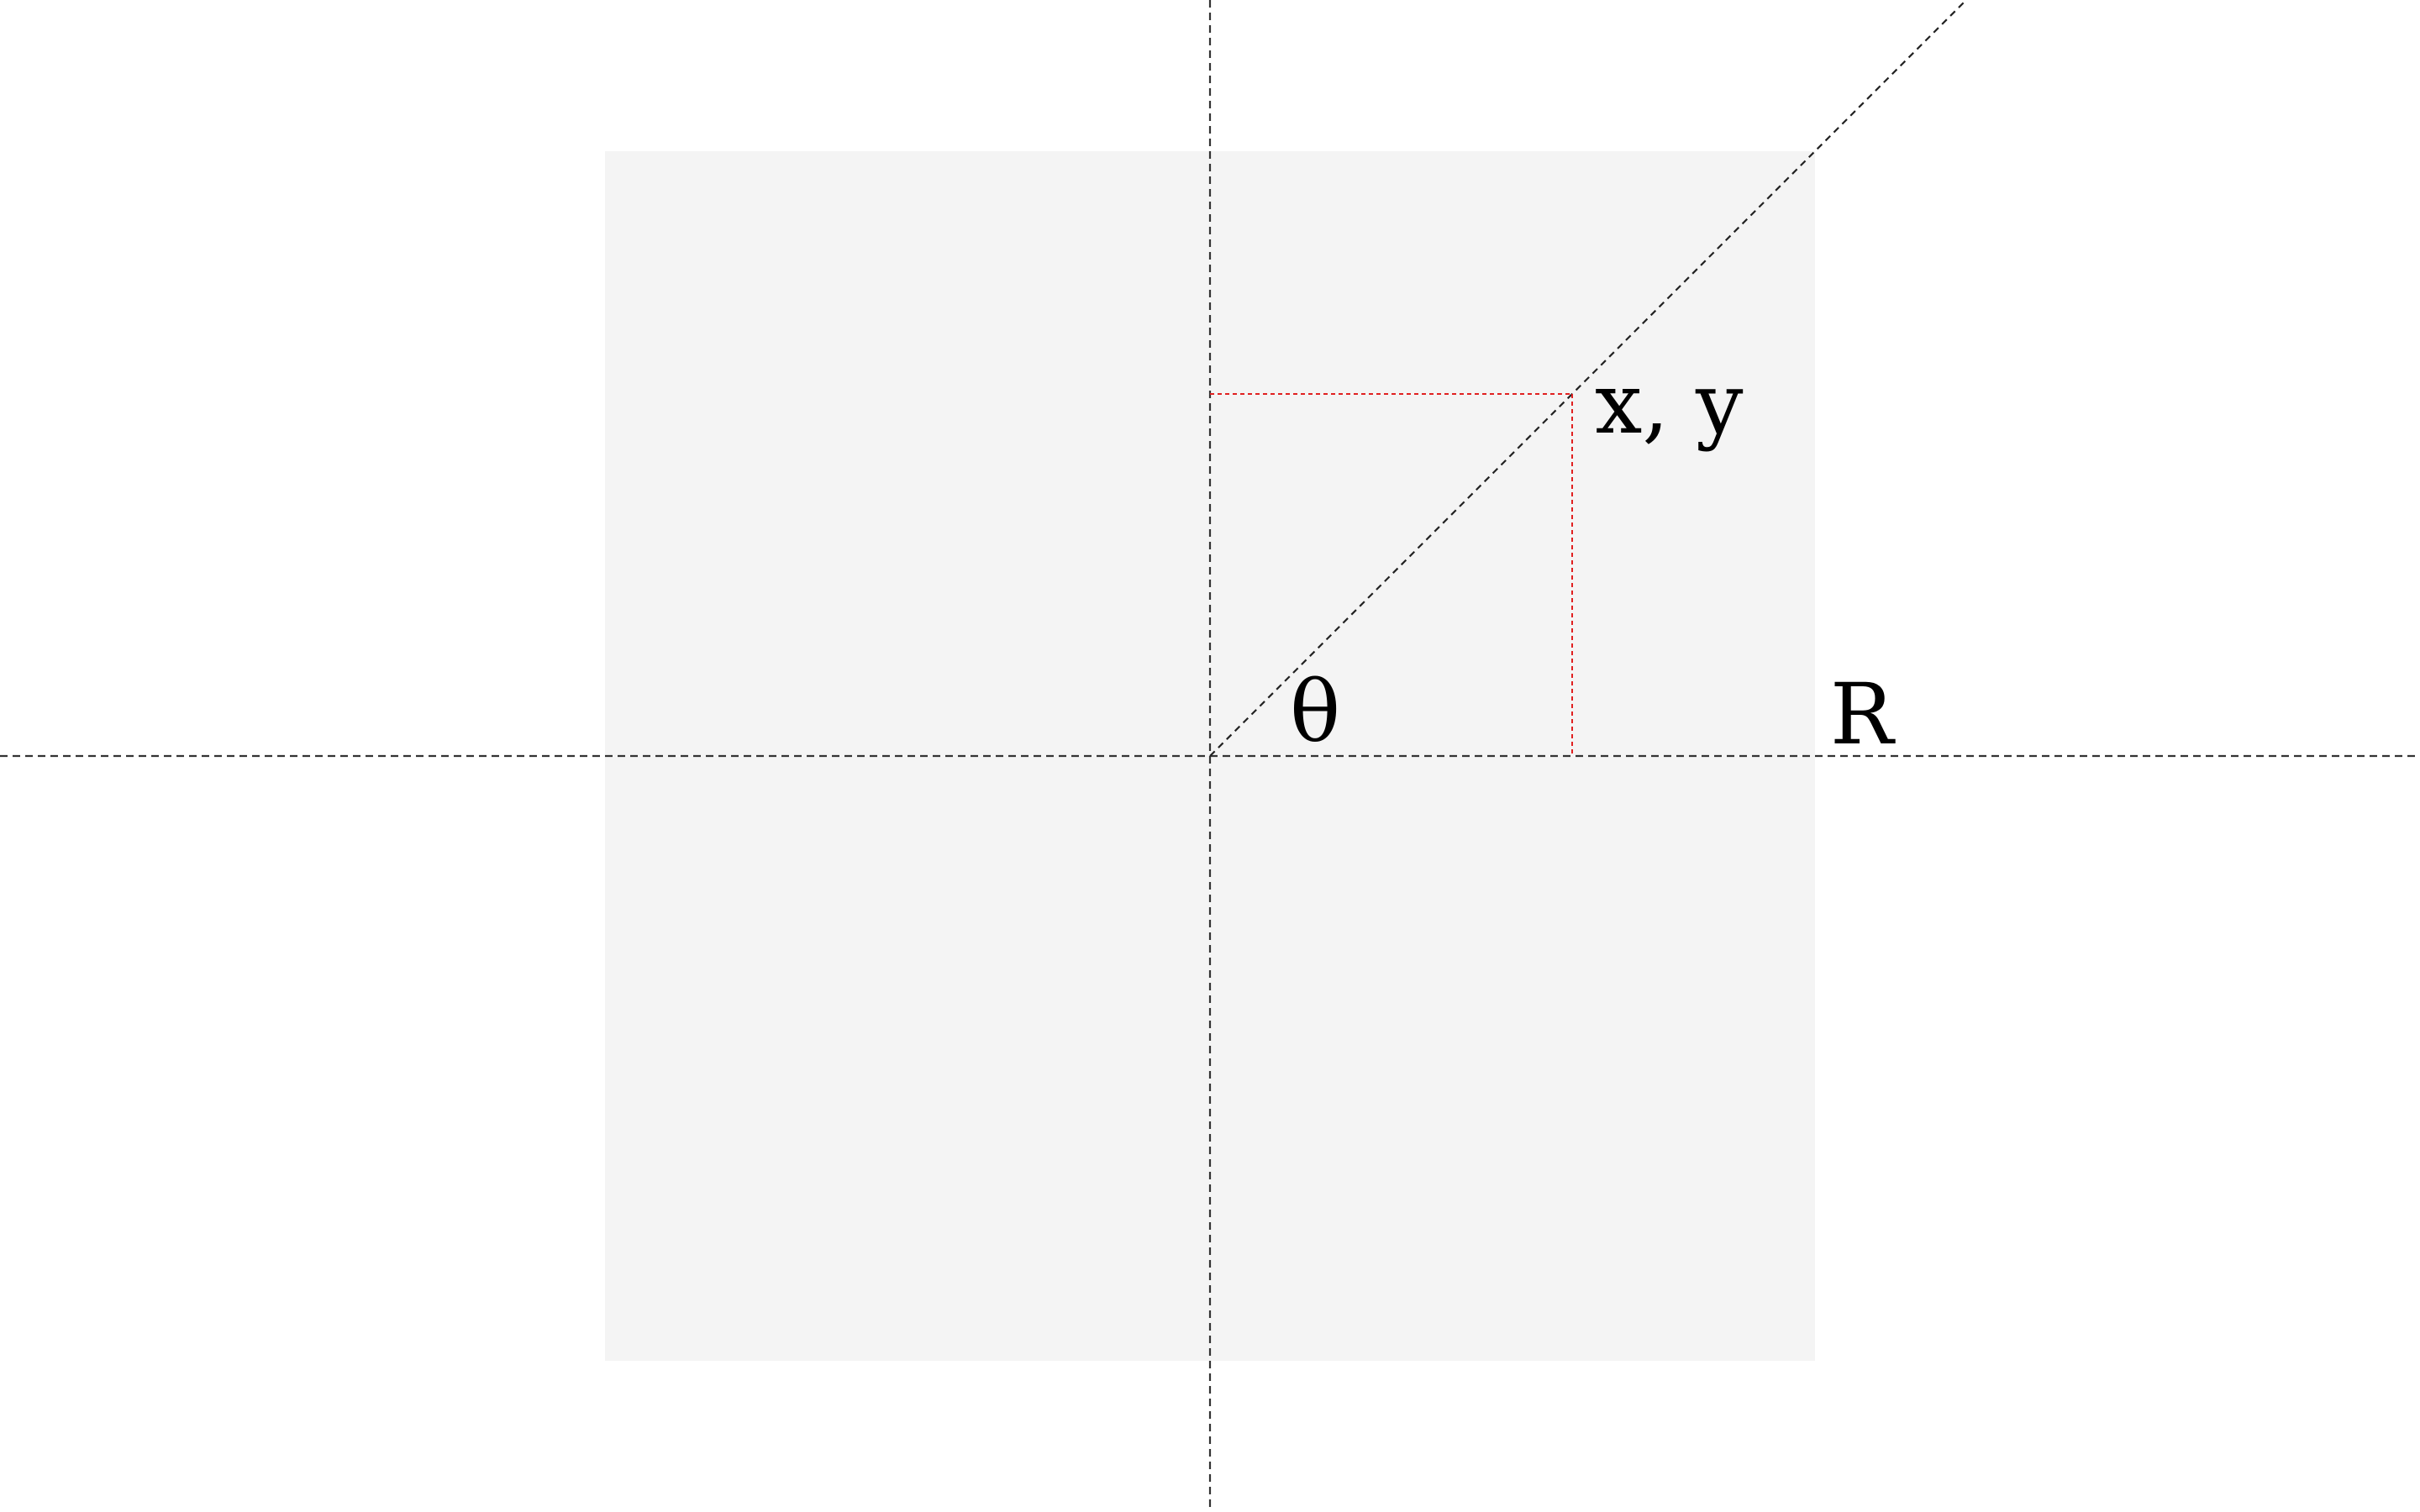 Image resolution: width=2420 pixels, height=1512 pixels. What do you see at coordinates (1669, 403) in the screenshot?
I see `point-label: x, y` at bounding box center [1669, 403].